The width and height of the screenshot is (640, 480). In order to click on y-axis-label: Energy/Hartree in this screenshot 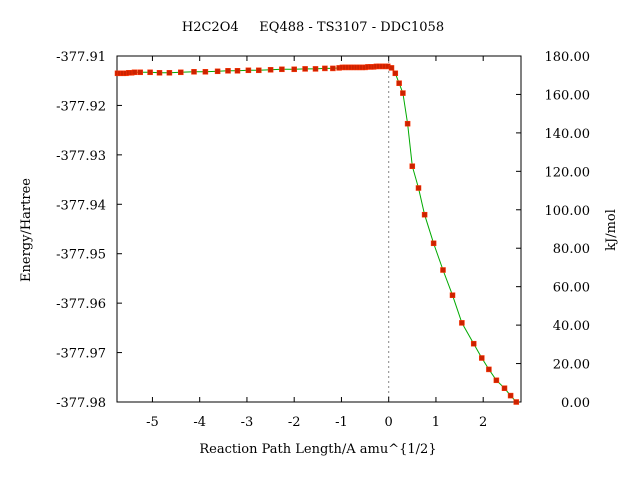, I will do `click(26, 230)`.